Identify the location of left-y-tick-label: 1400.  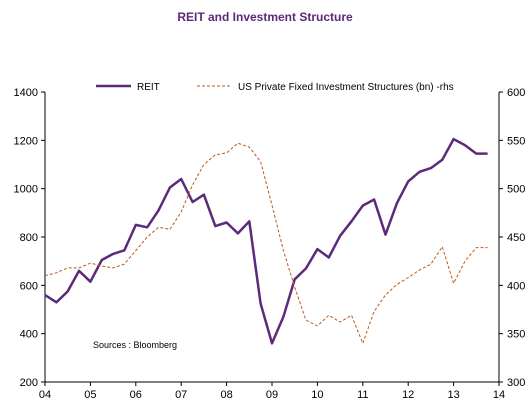
(26, 93).